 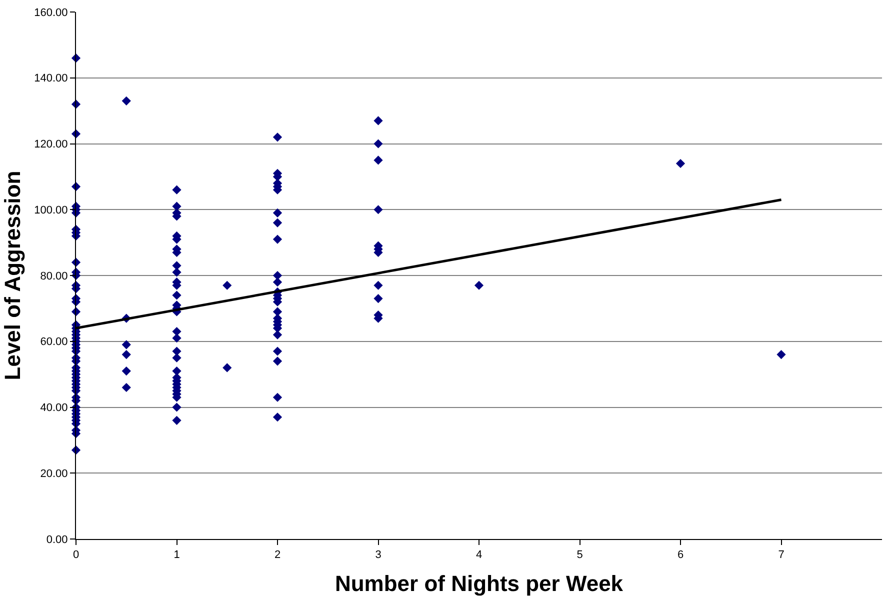 I want to click on x-tick-label: 6, so click(x=680, y=555).